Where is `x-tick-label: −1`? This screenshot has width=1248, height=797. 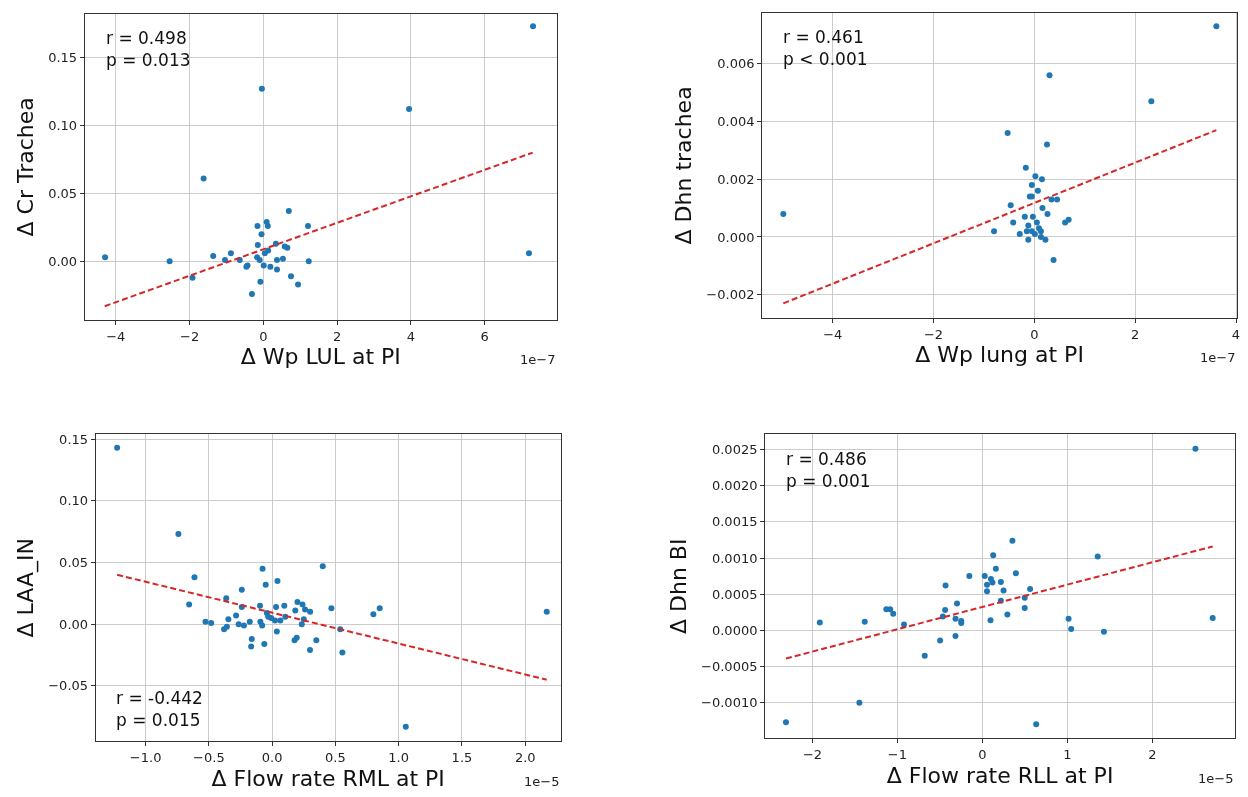 x-tick-label: −1 is located at coordinates (897, 754).